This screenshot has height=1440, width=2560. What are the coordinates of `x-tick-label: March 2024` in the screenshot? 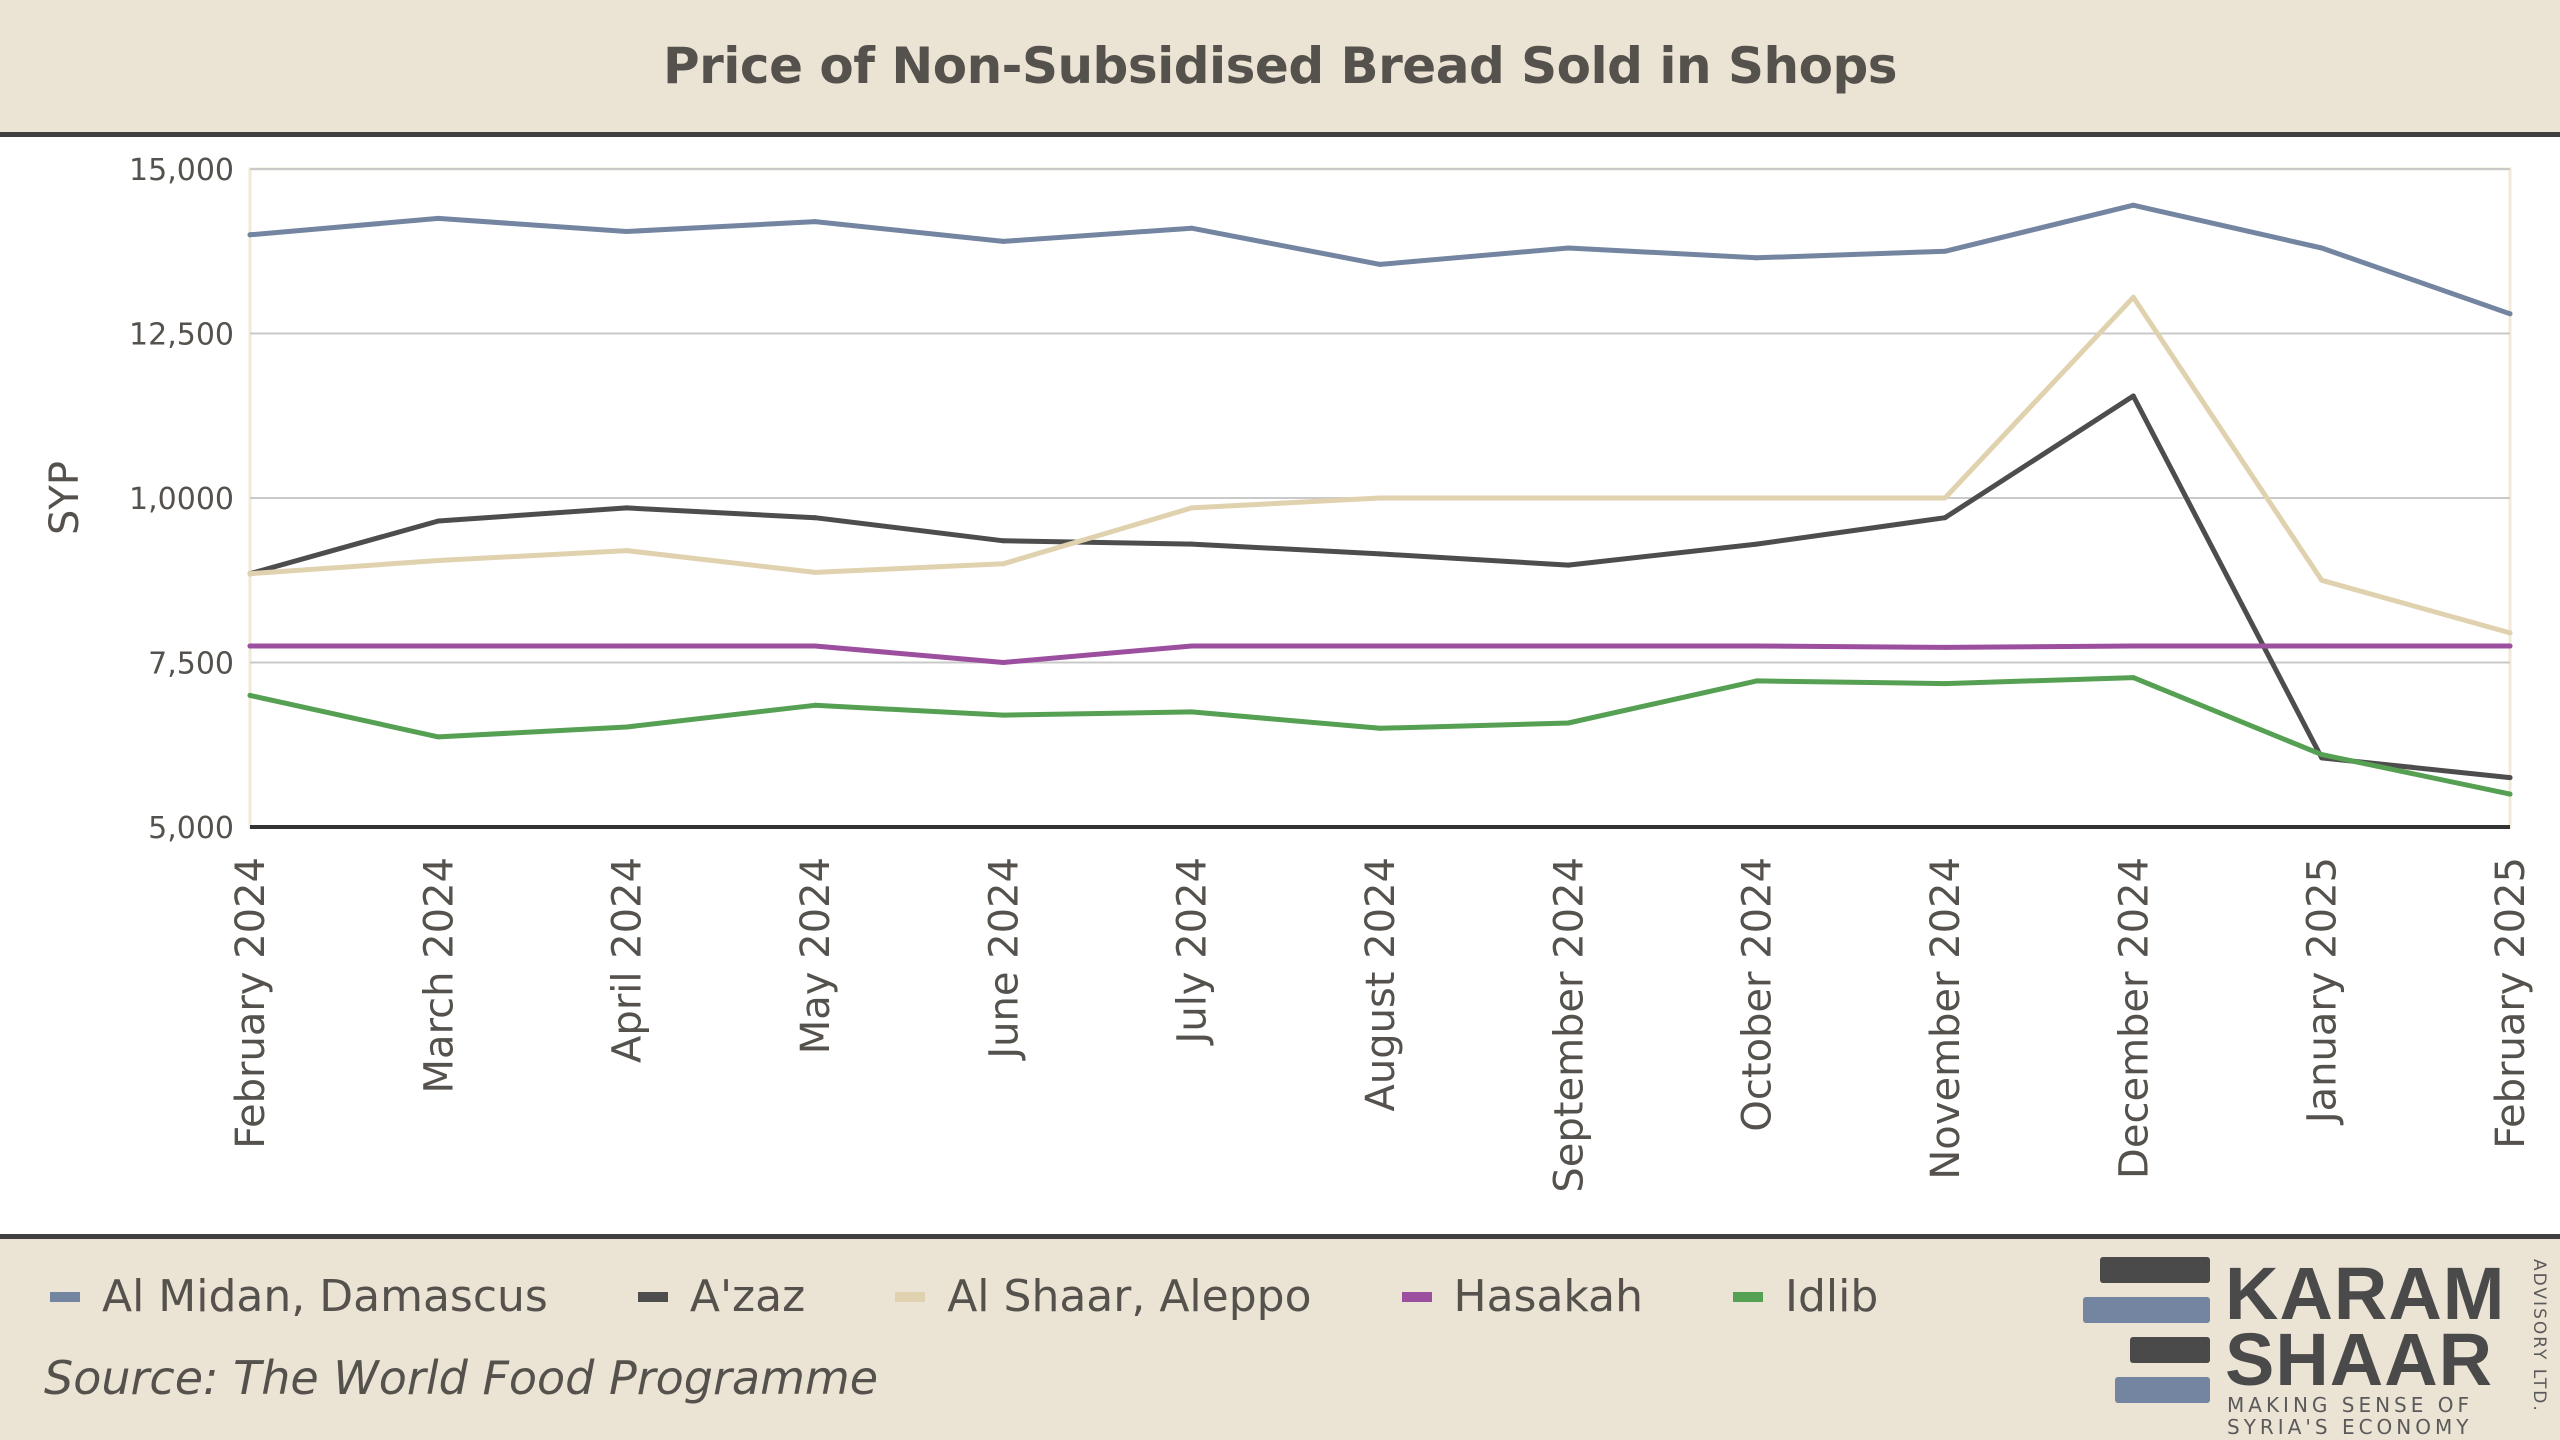 It's located at (439, 975).